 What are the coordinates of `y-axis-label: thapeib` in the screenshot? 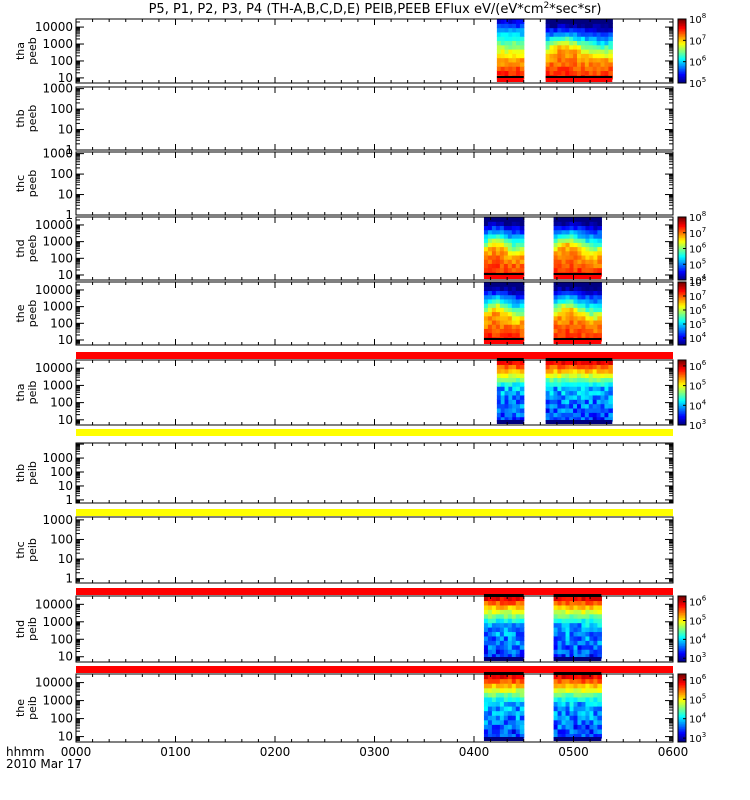 It's located at (26, 393).